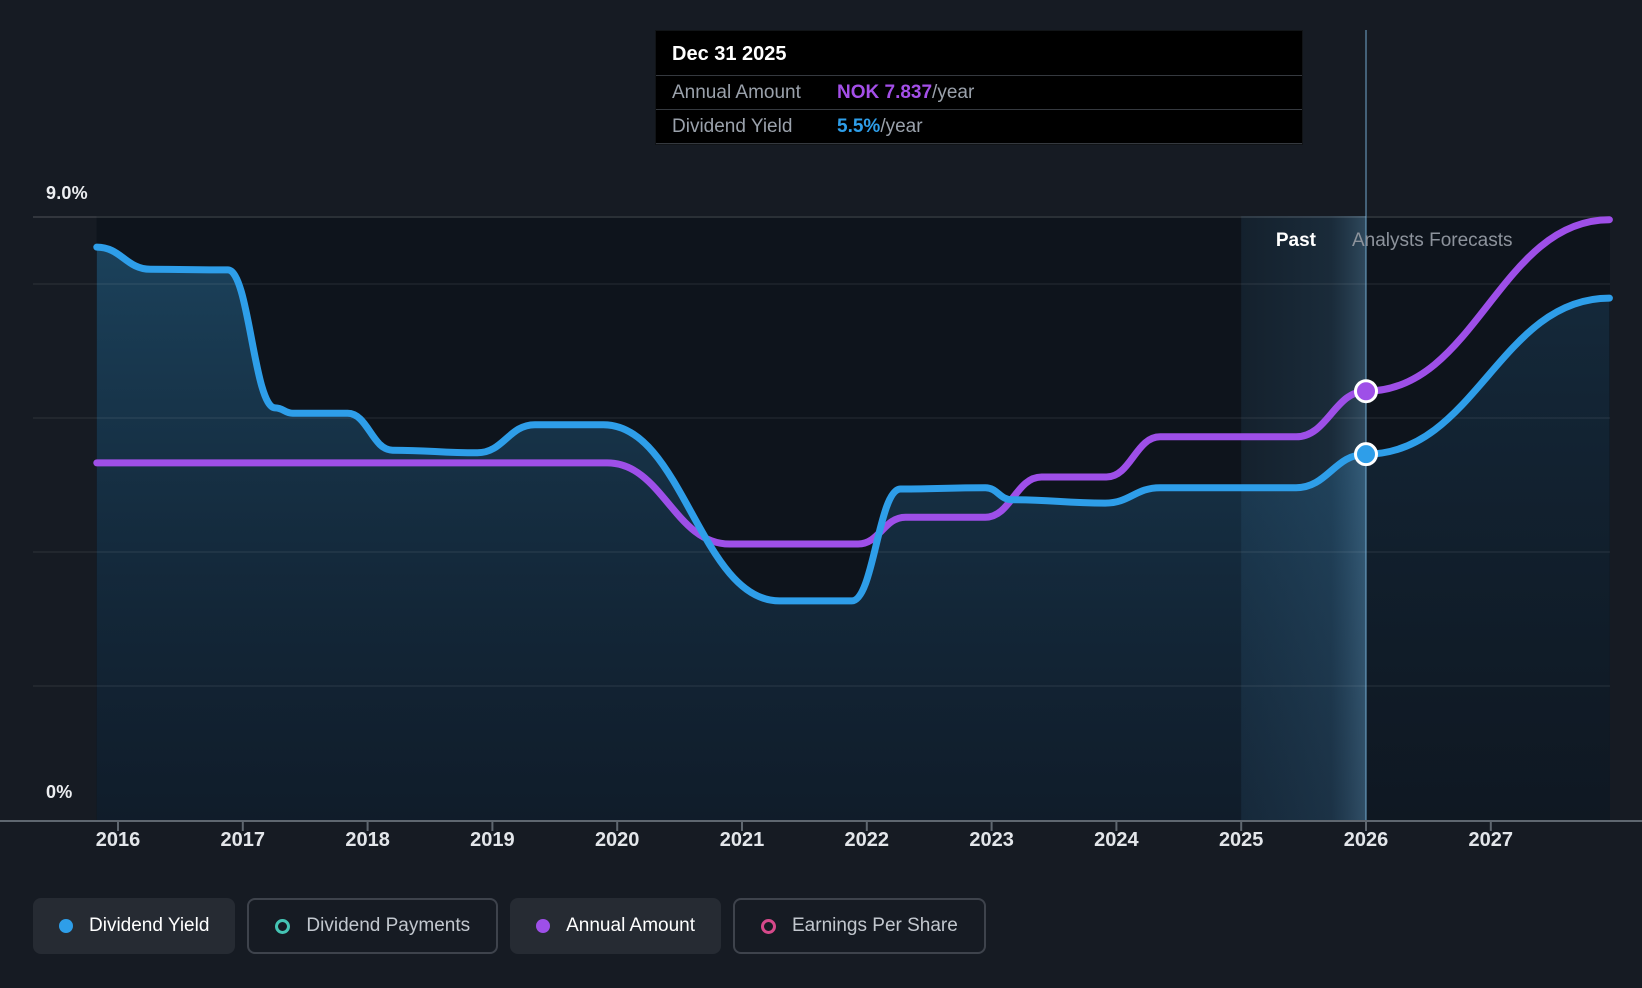 The width and height of the screenshot is (1642, 988). What do you see at coordinates (367, 840) in the screenshot?
I see `x-axis-label-2018: 2018` at bounding box center [367, 840].